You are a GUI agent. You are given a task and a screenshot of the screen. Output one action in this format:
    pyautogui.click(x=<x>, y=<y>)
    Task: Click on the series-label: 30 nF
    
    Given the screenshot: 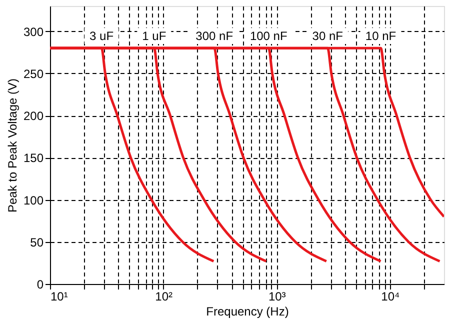 What is the action you would take?
    pyautogui.click(x=327, y=36)
    